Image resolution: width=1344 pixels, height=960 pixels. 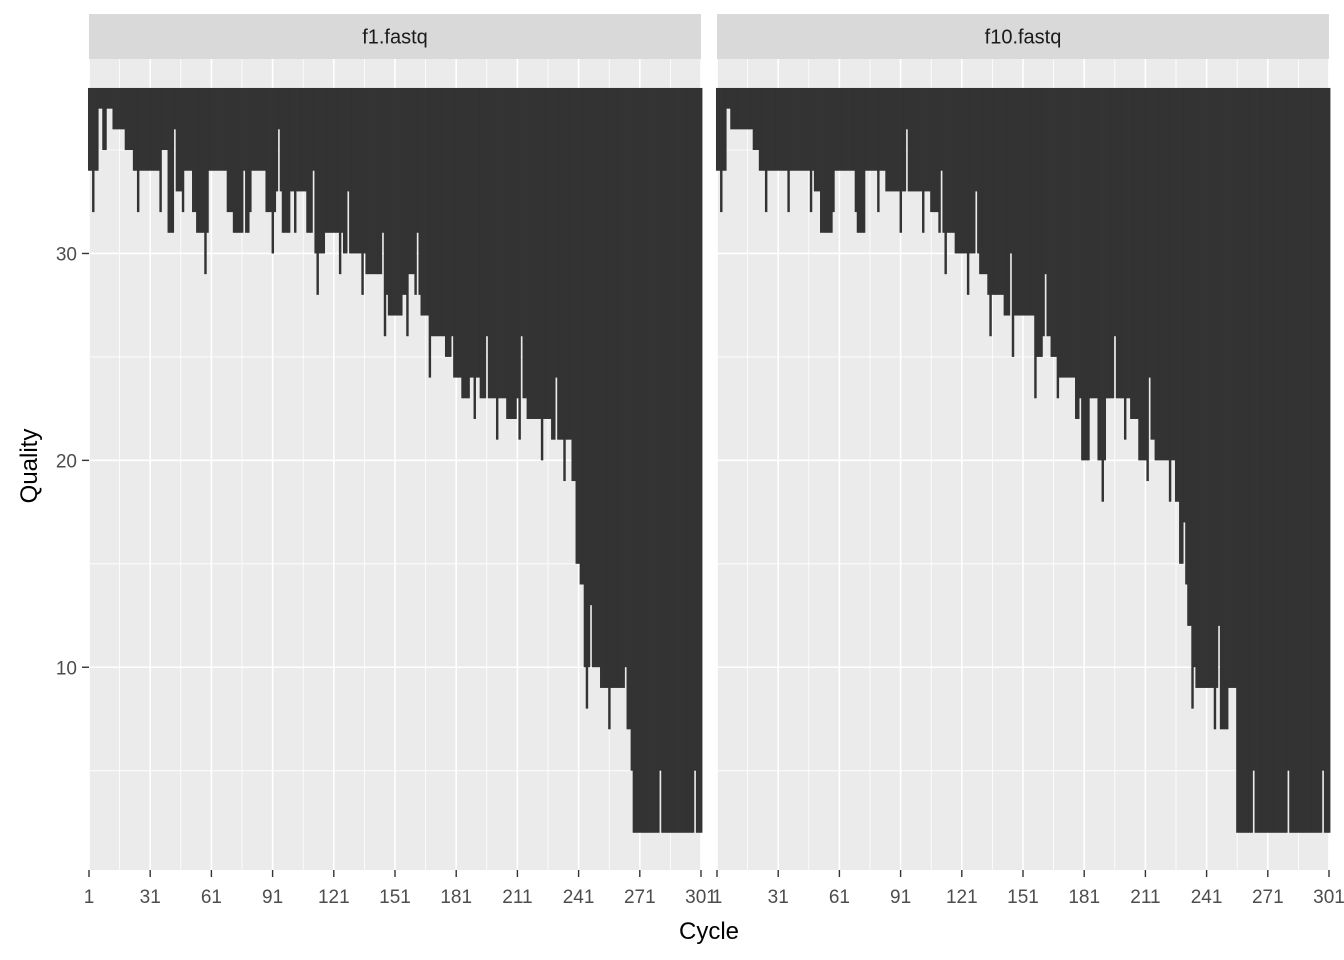 I want to click on facet-strip, so click(x=1023, y=36).